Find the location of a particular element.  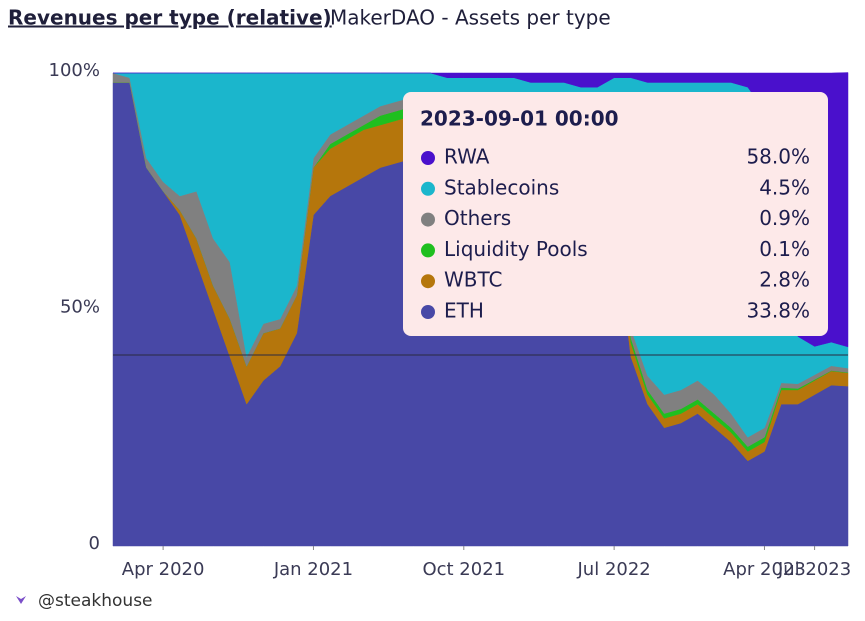

x-tick-label: Jan 2021 is located at coordinates (313, 569).